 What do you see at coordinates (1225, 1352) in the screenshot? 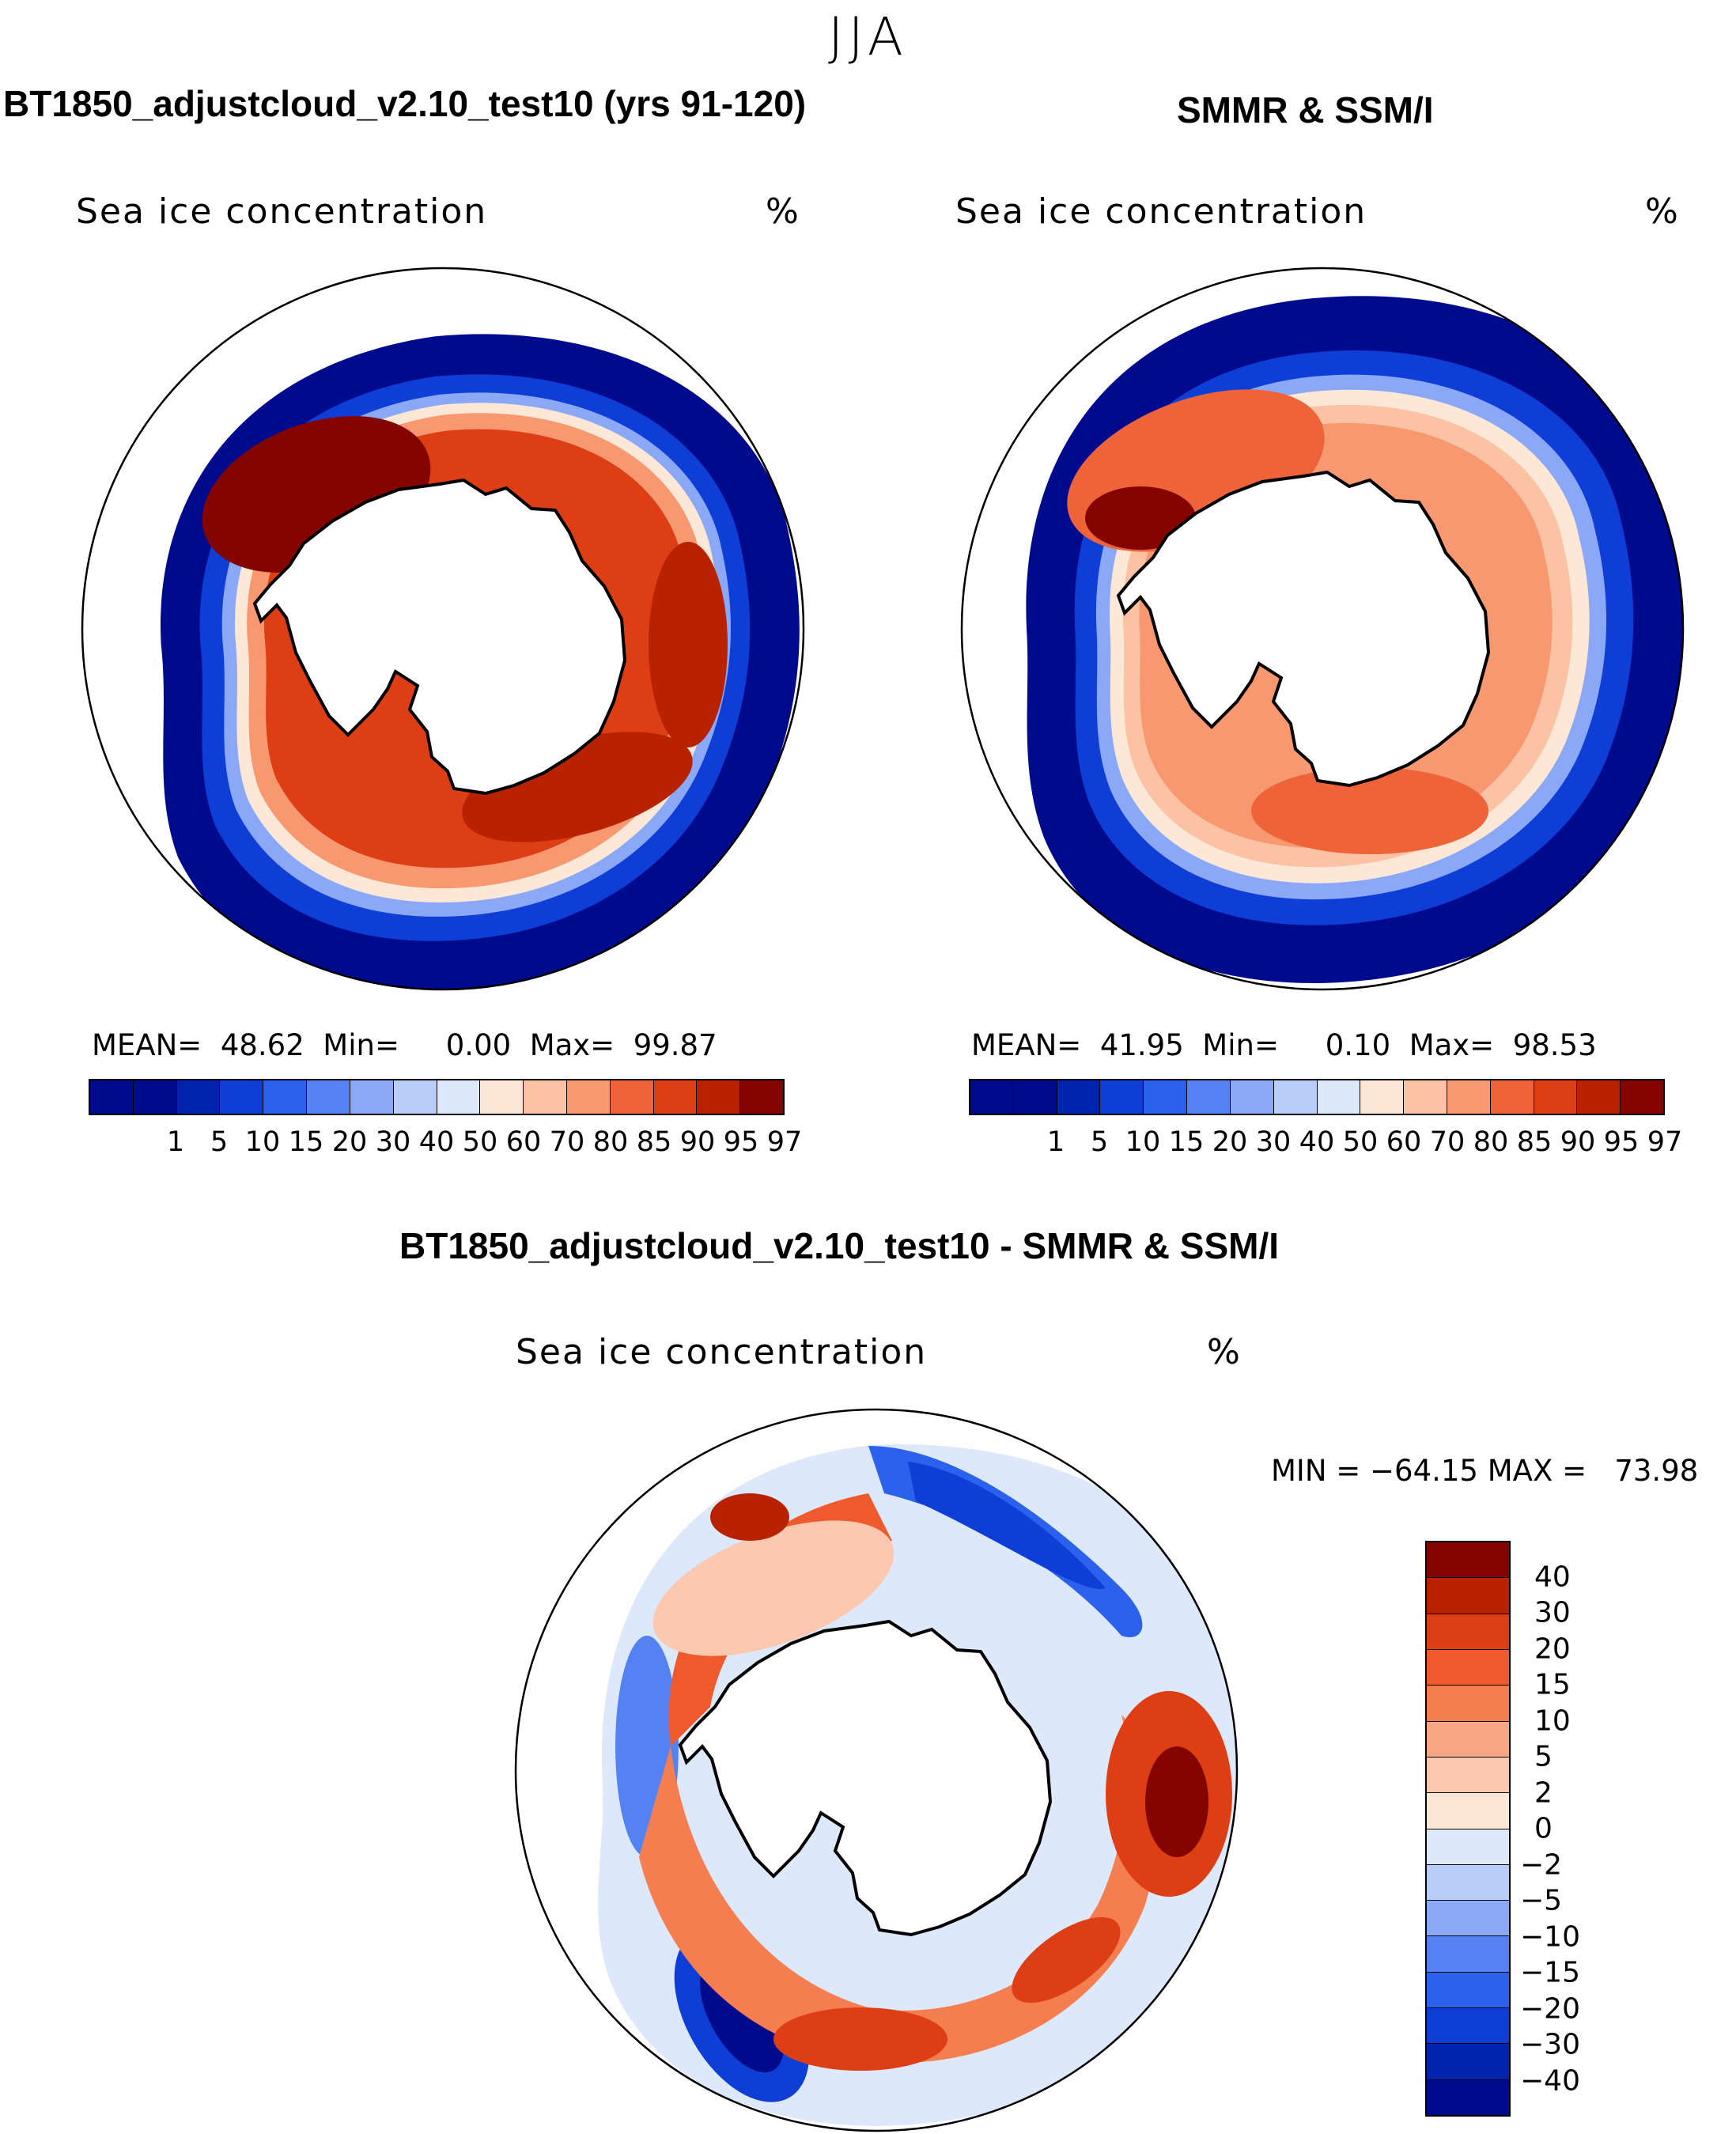
I see `panel3-units: %` at bounding box center [1225, 1352].